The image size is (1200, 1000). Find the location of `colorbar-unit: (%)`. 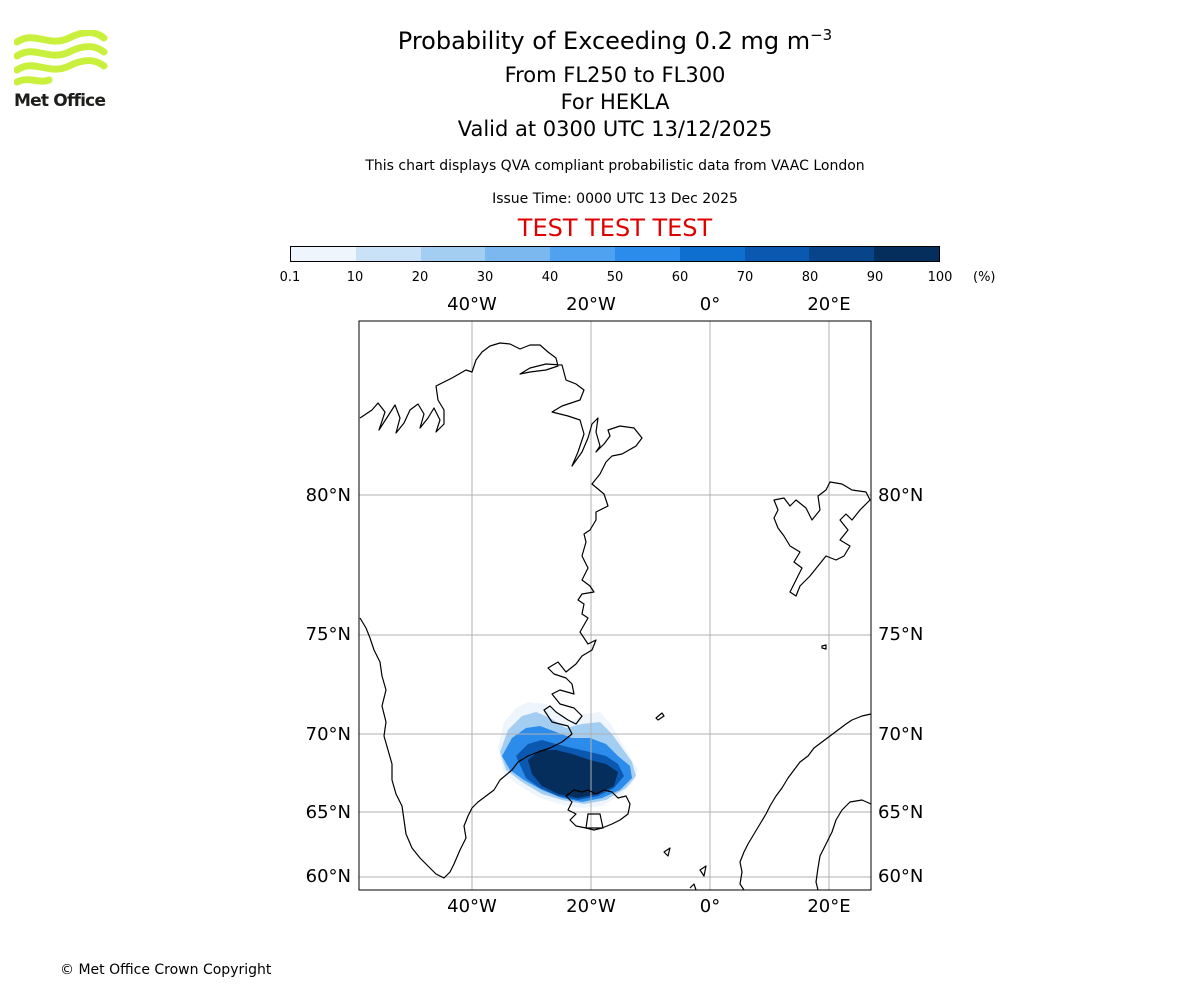

colorbar-unit: (%) is located at coordinates (984, 277).